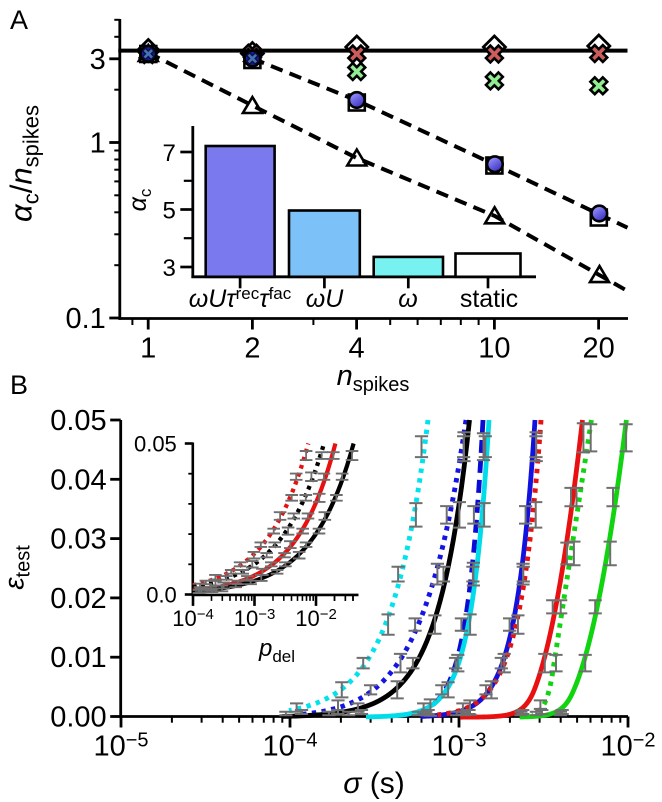  I want to click on svg-text: 0.1, so click(85, 319).